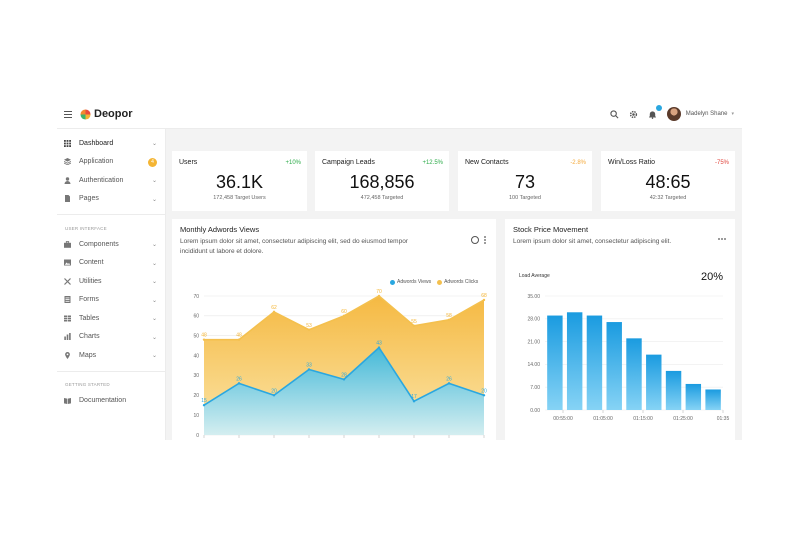 Image resolution: width=800 pixels, height=533 pixels. I want to click on form-icon, so click(67, 300).